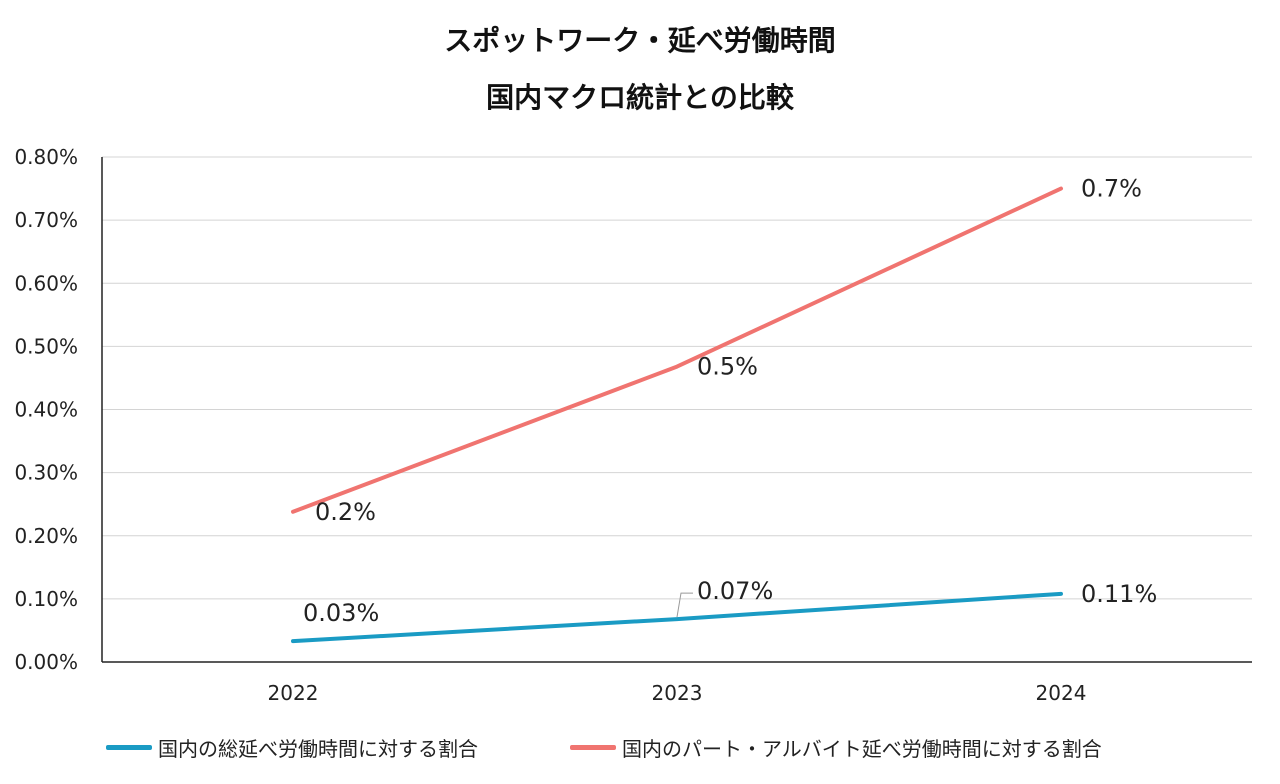  Describe the element at coordinates (640, 97) in the screenshot. I see `chart-subtitle: 国内マクロ統計との比較` at that location.